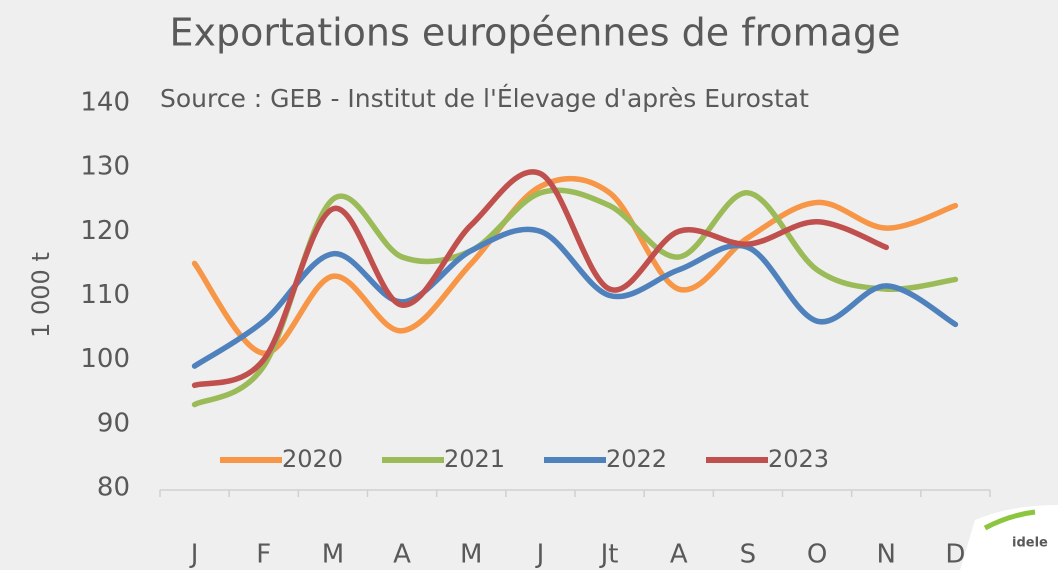  I want to click on logo-background, so click(1009, 537).